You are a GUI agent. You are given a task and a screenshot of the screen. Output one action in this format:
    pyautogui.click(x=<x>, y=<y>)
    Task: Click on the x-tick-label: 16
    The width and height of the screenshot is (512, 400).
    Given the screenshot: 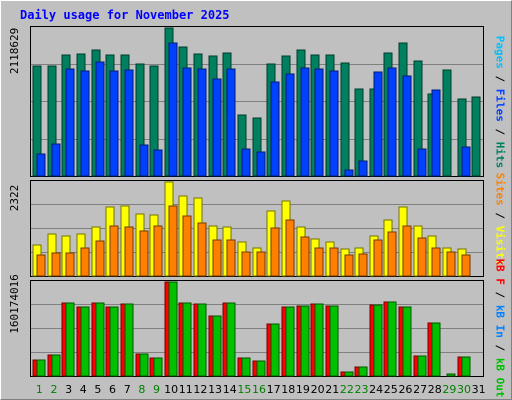 What is the action you would take?
    pyautogui.click(x=259, y=389)
    